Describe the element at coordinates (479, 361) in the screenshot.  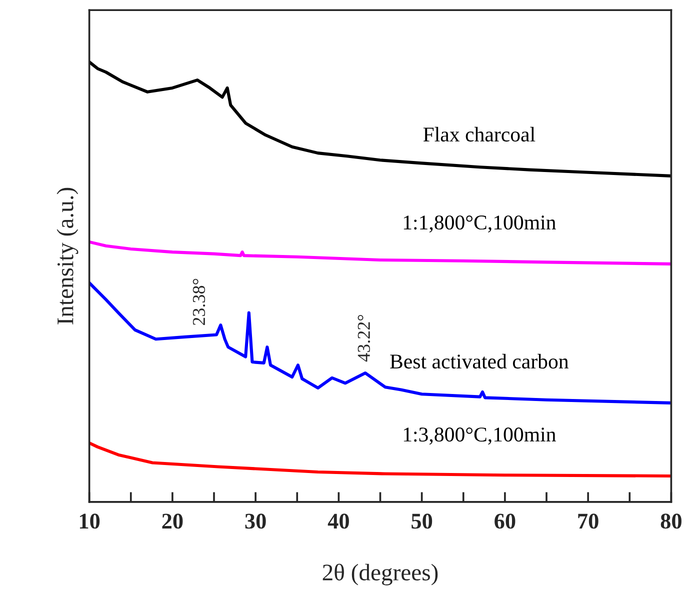
I see `series-label: Best activated carbon` at that location.